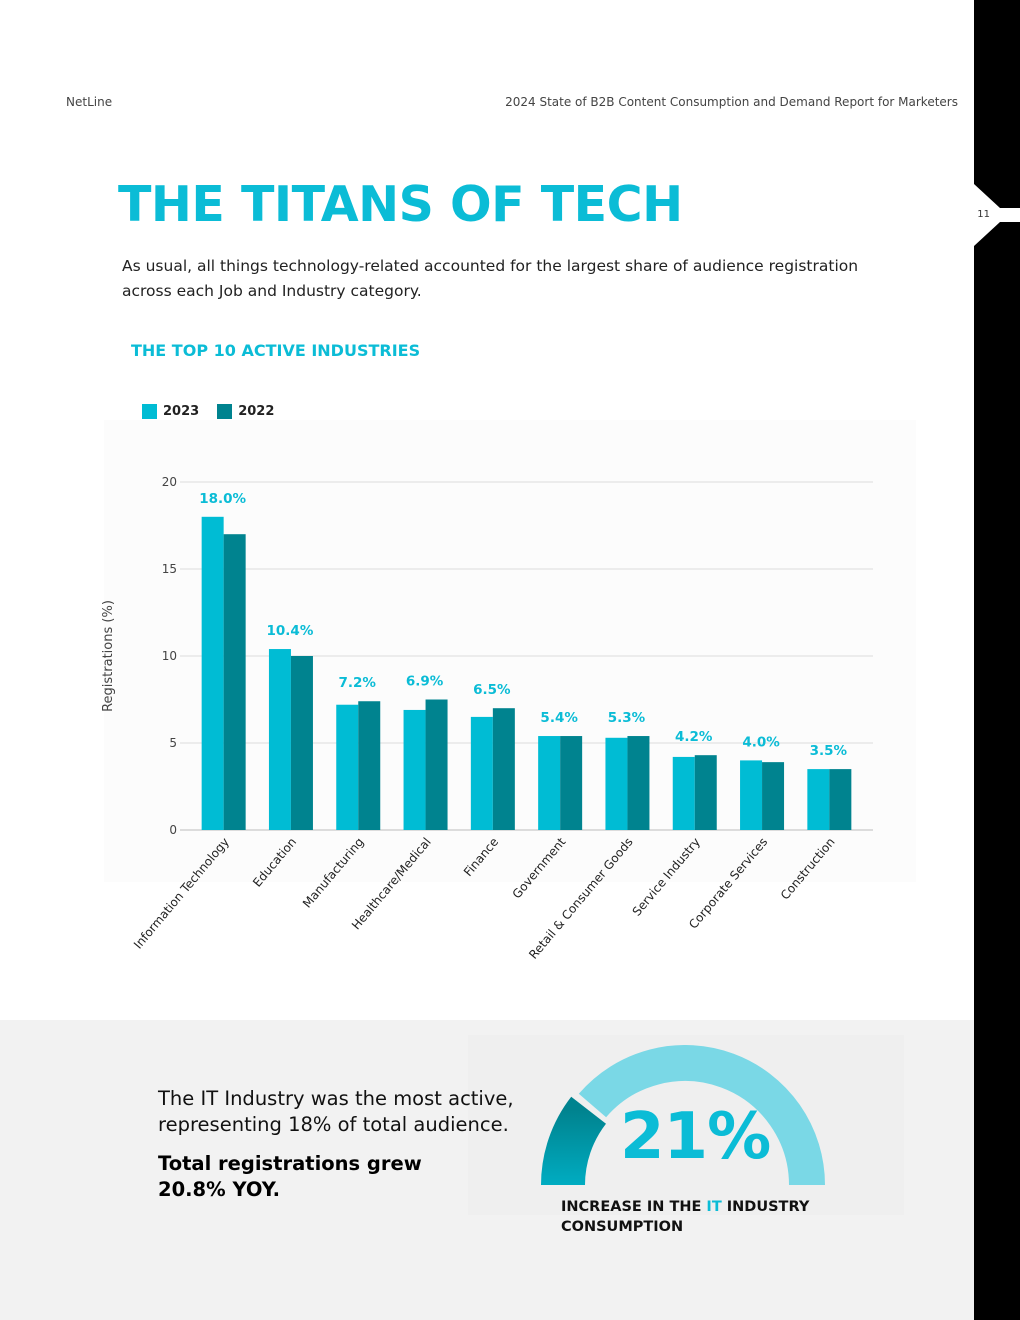  I want to click on x-tick-label: Manufacturing, so click(333, 873).